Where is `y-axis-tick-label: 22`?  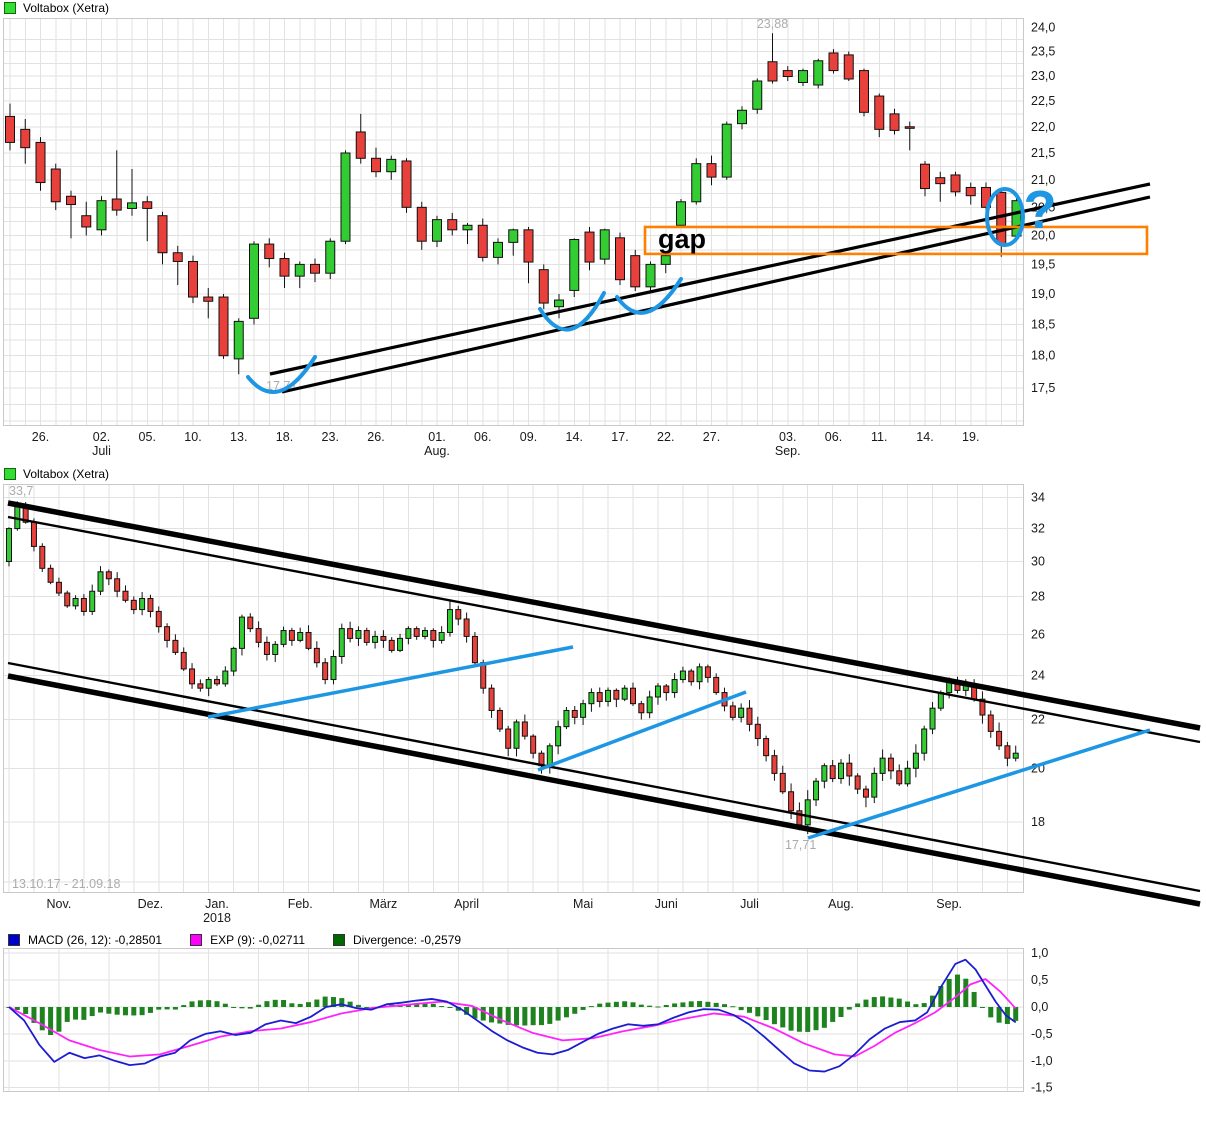 y-axis-tick-label: 22 is located at coordinates (1038, 720).